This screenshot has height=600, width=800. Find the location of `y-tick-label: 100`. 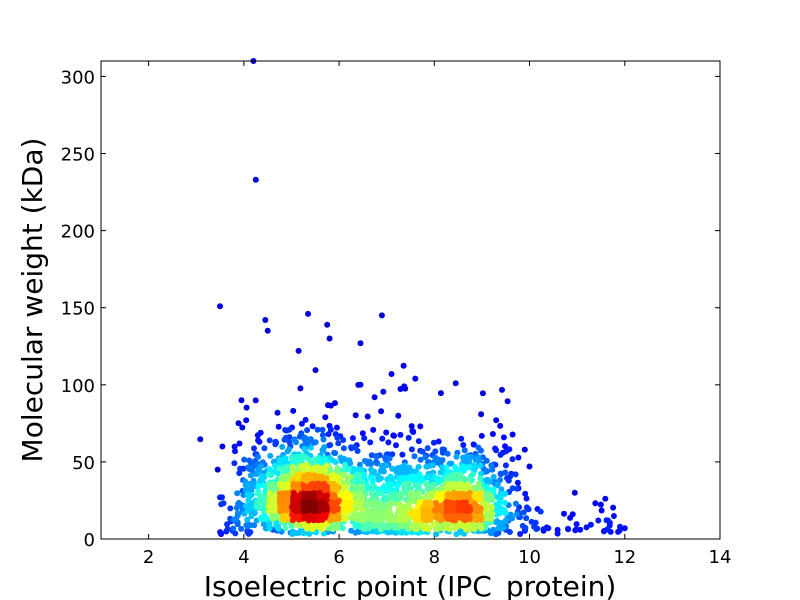

y-tick-label: 100 is located at coordinates (78, 386).